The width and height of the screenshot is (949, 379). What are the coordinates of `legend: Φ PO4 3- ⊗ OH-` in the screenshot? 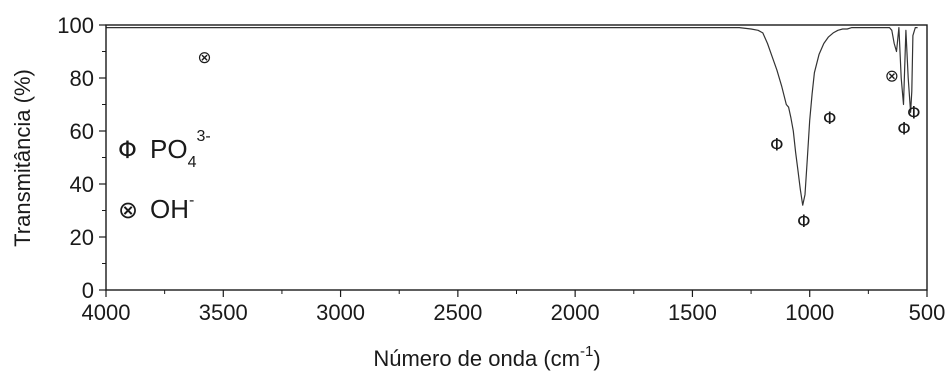 It's located at (164, 176).